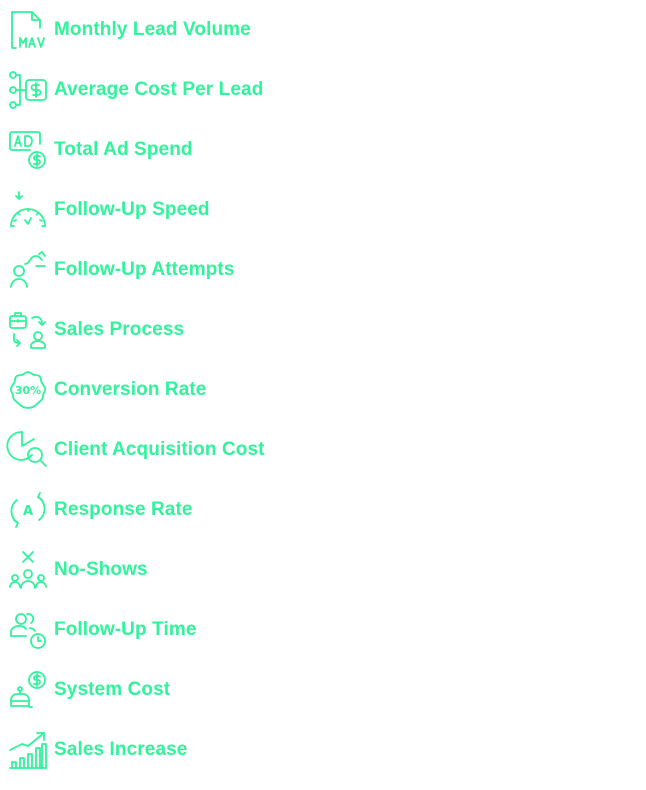 The width and height of the screenshot is (646, 790). Describe the element at coordinates (112, 689) in the screenshot. I see `item-label: System Cost` at that location.